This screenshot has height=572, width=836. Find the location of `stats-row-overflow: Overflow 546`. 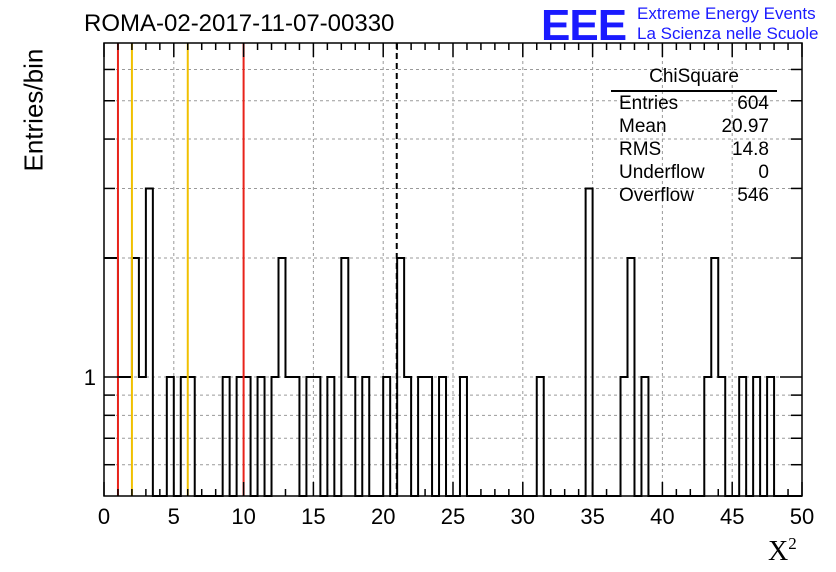

stats-row-overflow: Overflow 546 is located at coordinates (694, 195).